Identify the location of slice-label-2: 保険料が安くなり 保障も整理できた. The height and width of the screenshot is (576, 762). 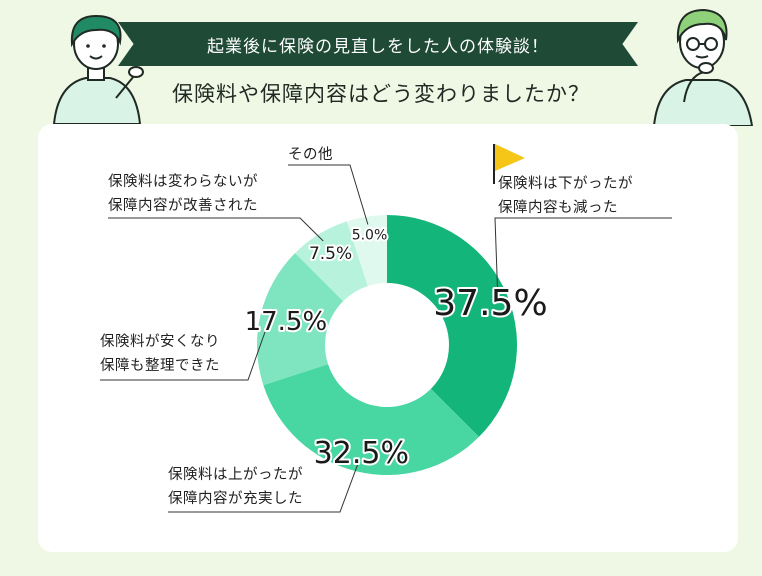
(160, 354).